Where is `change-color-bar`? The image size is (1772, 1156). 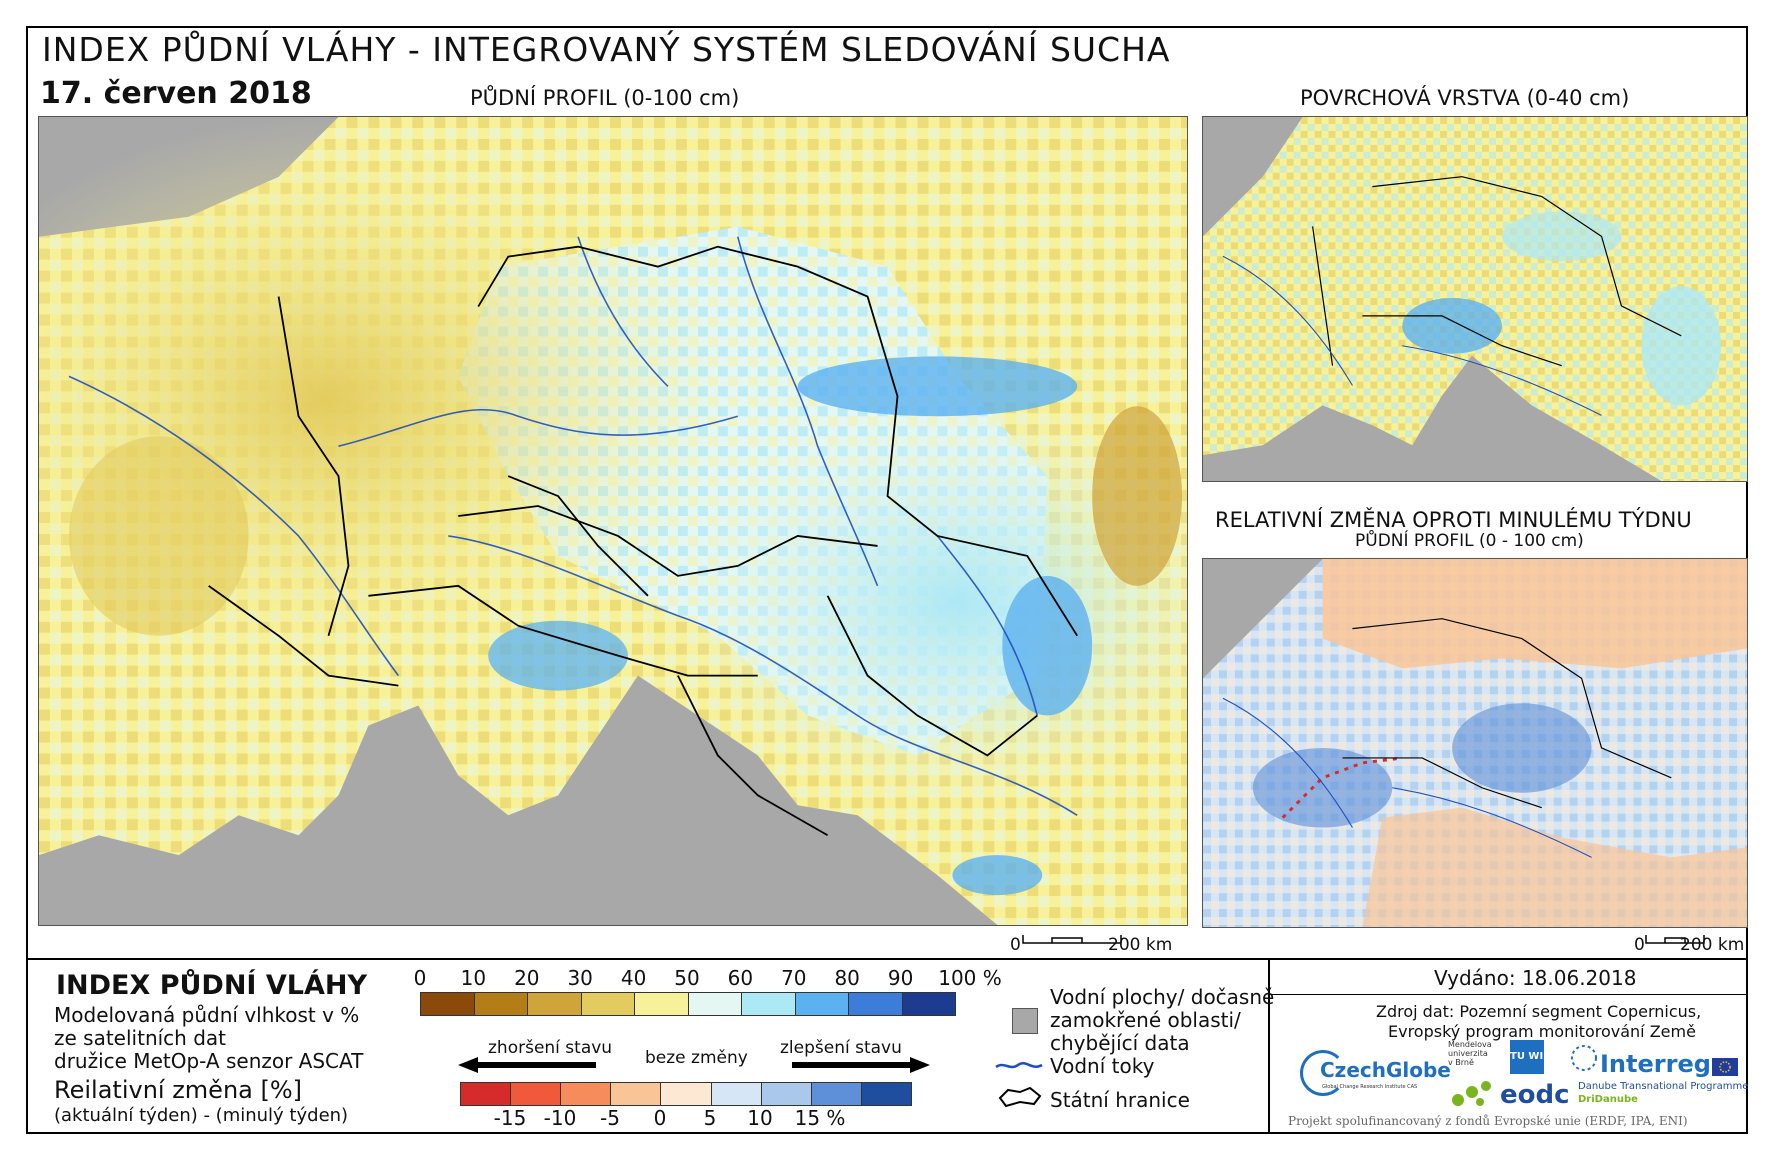 change-color-bar is located at coordinates (686, 1094).